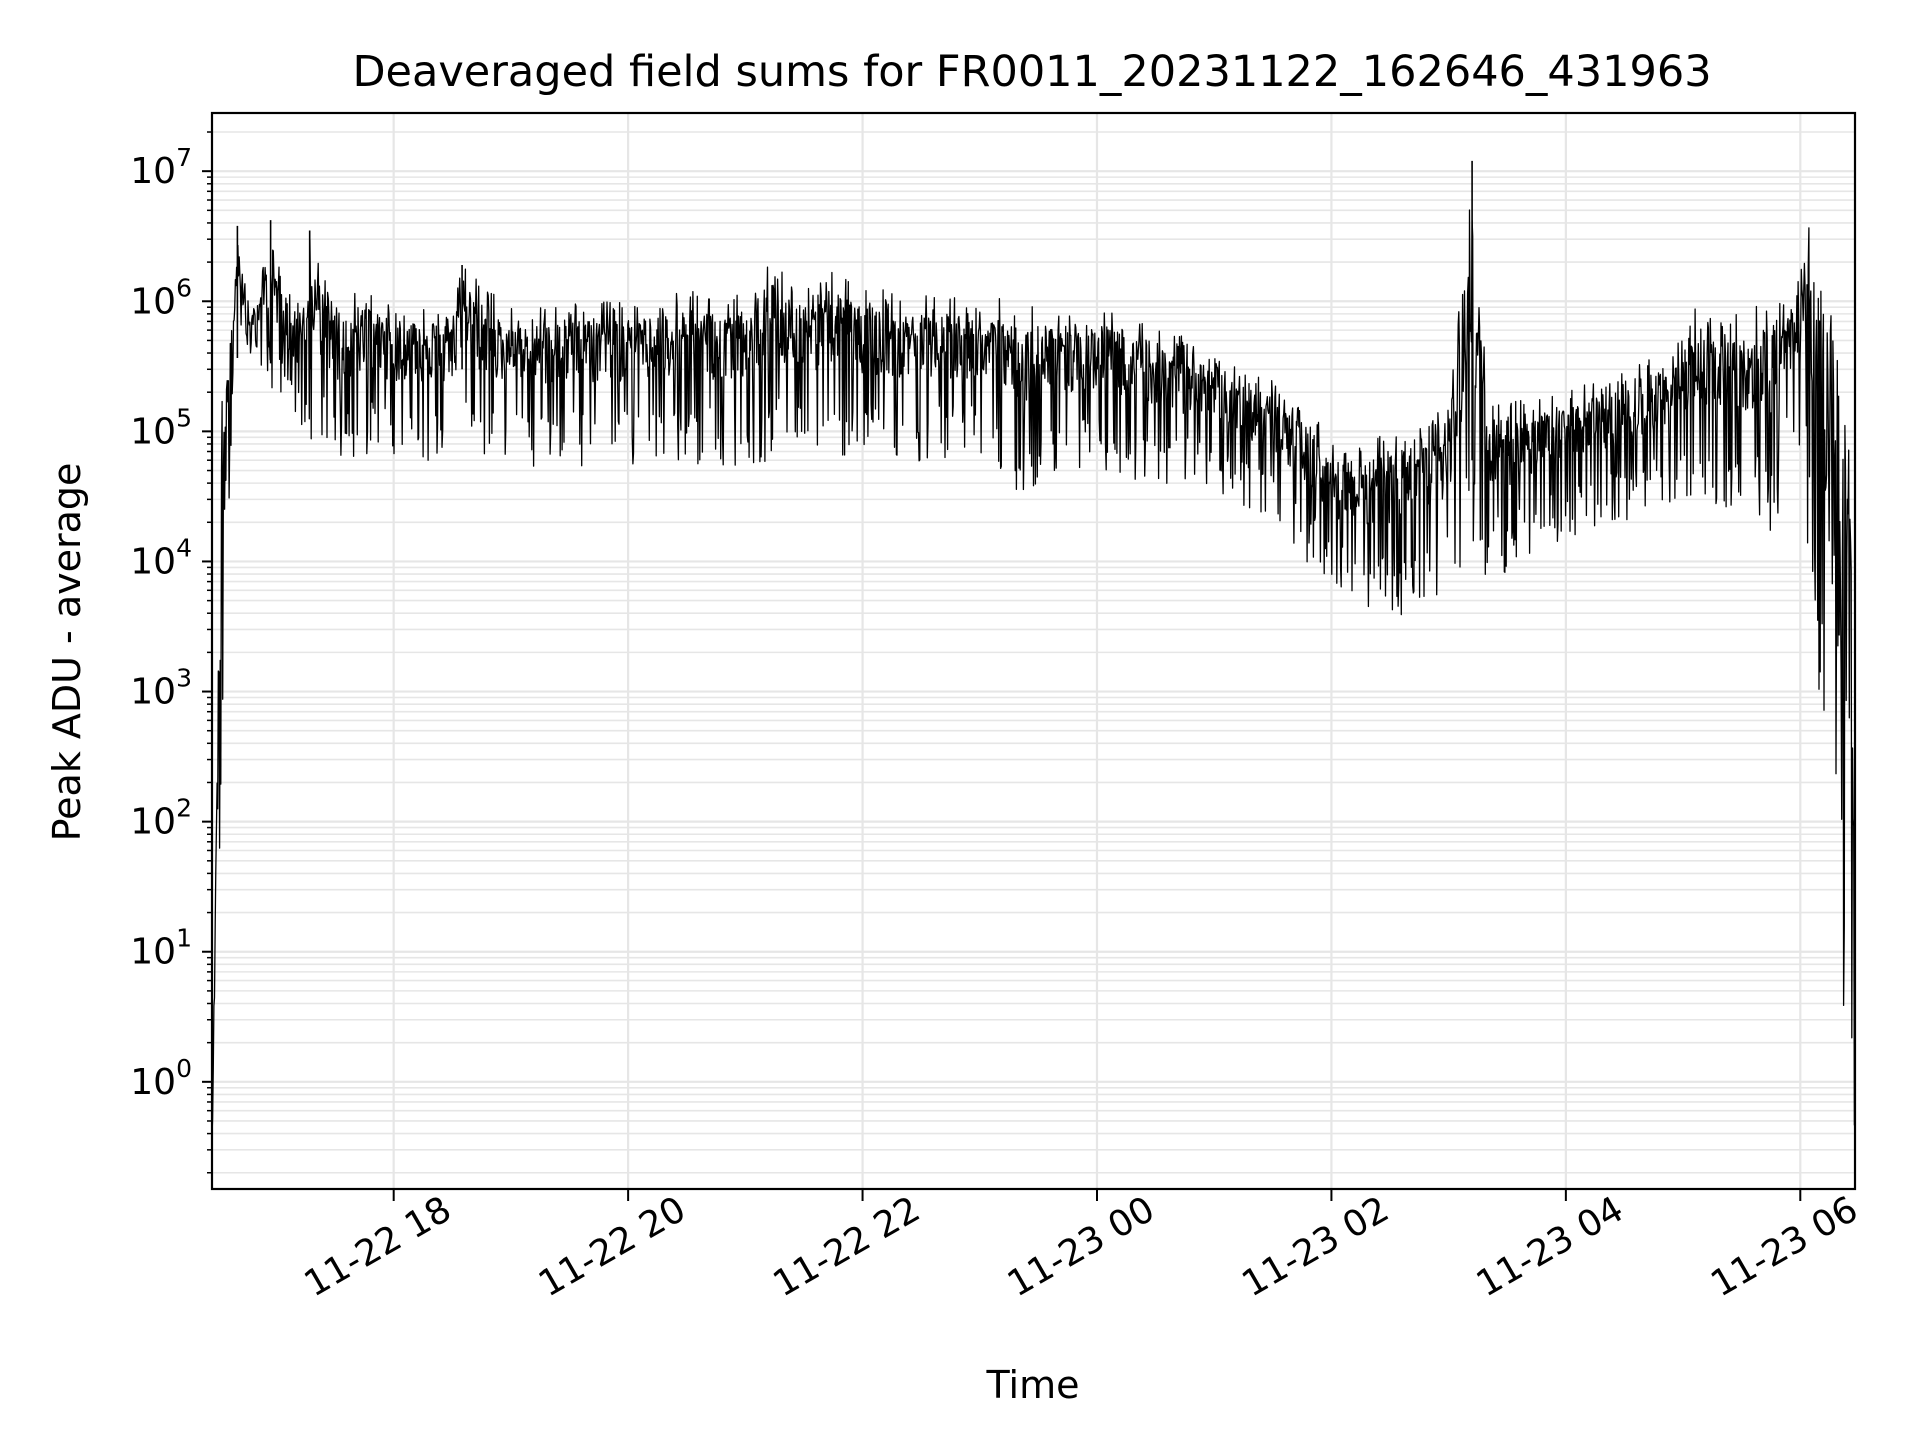 Image resolution: width=1920 pixels, height=1440 pixels. What do you see at coordinates (1033, 1385) in the screenshot?
I see `x-axis-label: Time` at bounding box center [1033, 1385].